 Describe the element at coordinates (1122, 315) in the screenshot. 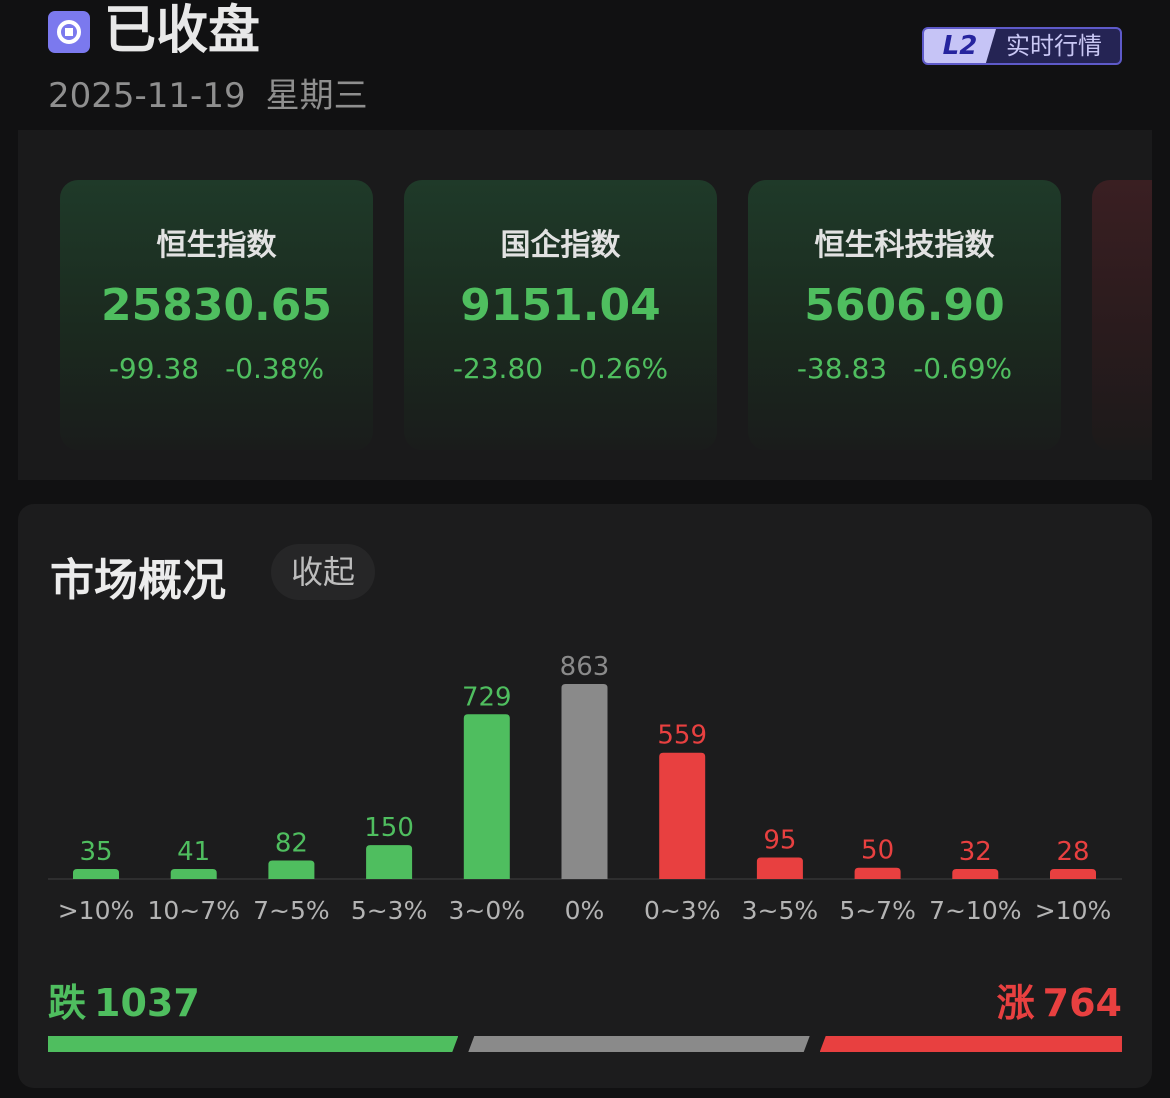

I see `index-card-partial` at that location.